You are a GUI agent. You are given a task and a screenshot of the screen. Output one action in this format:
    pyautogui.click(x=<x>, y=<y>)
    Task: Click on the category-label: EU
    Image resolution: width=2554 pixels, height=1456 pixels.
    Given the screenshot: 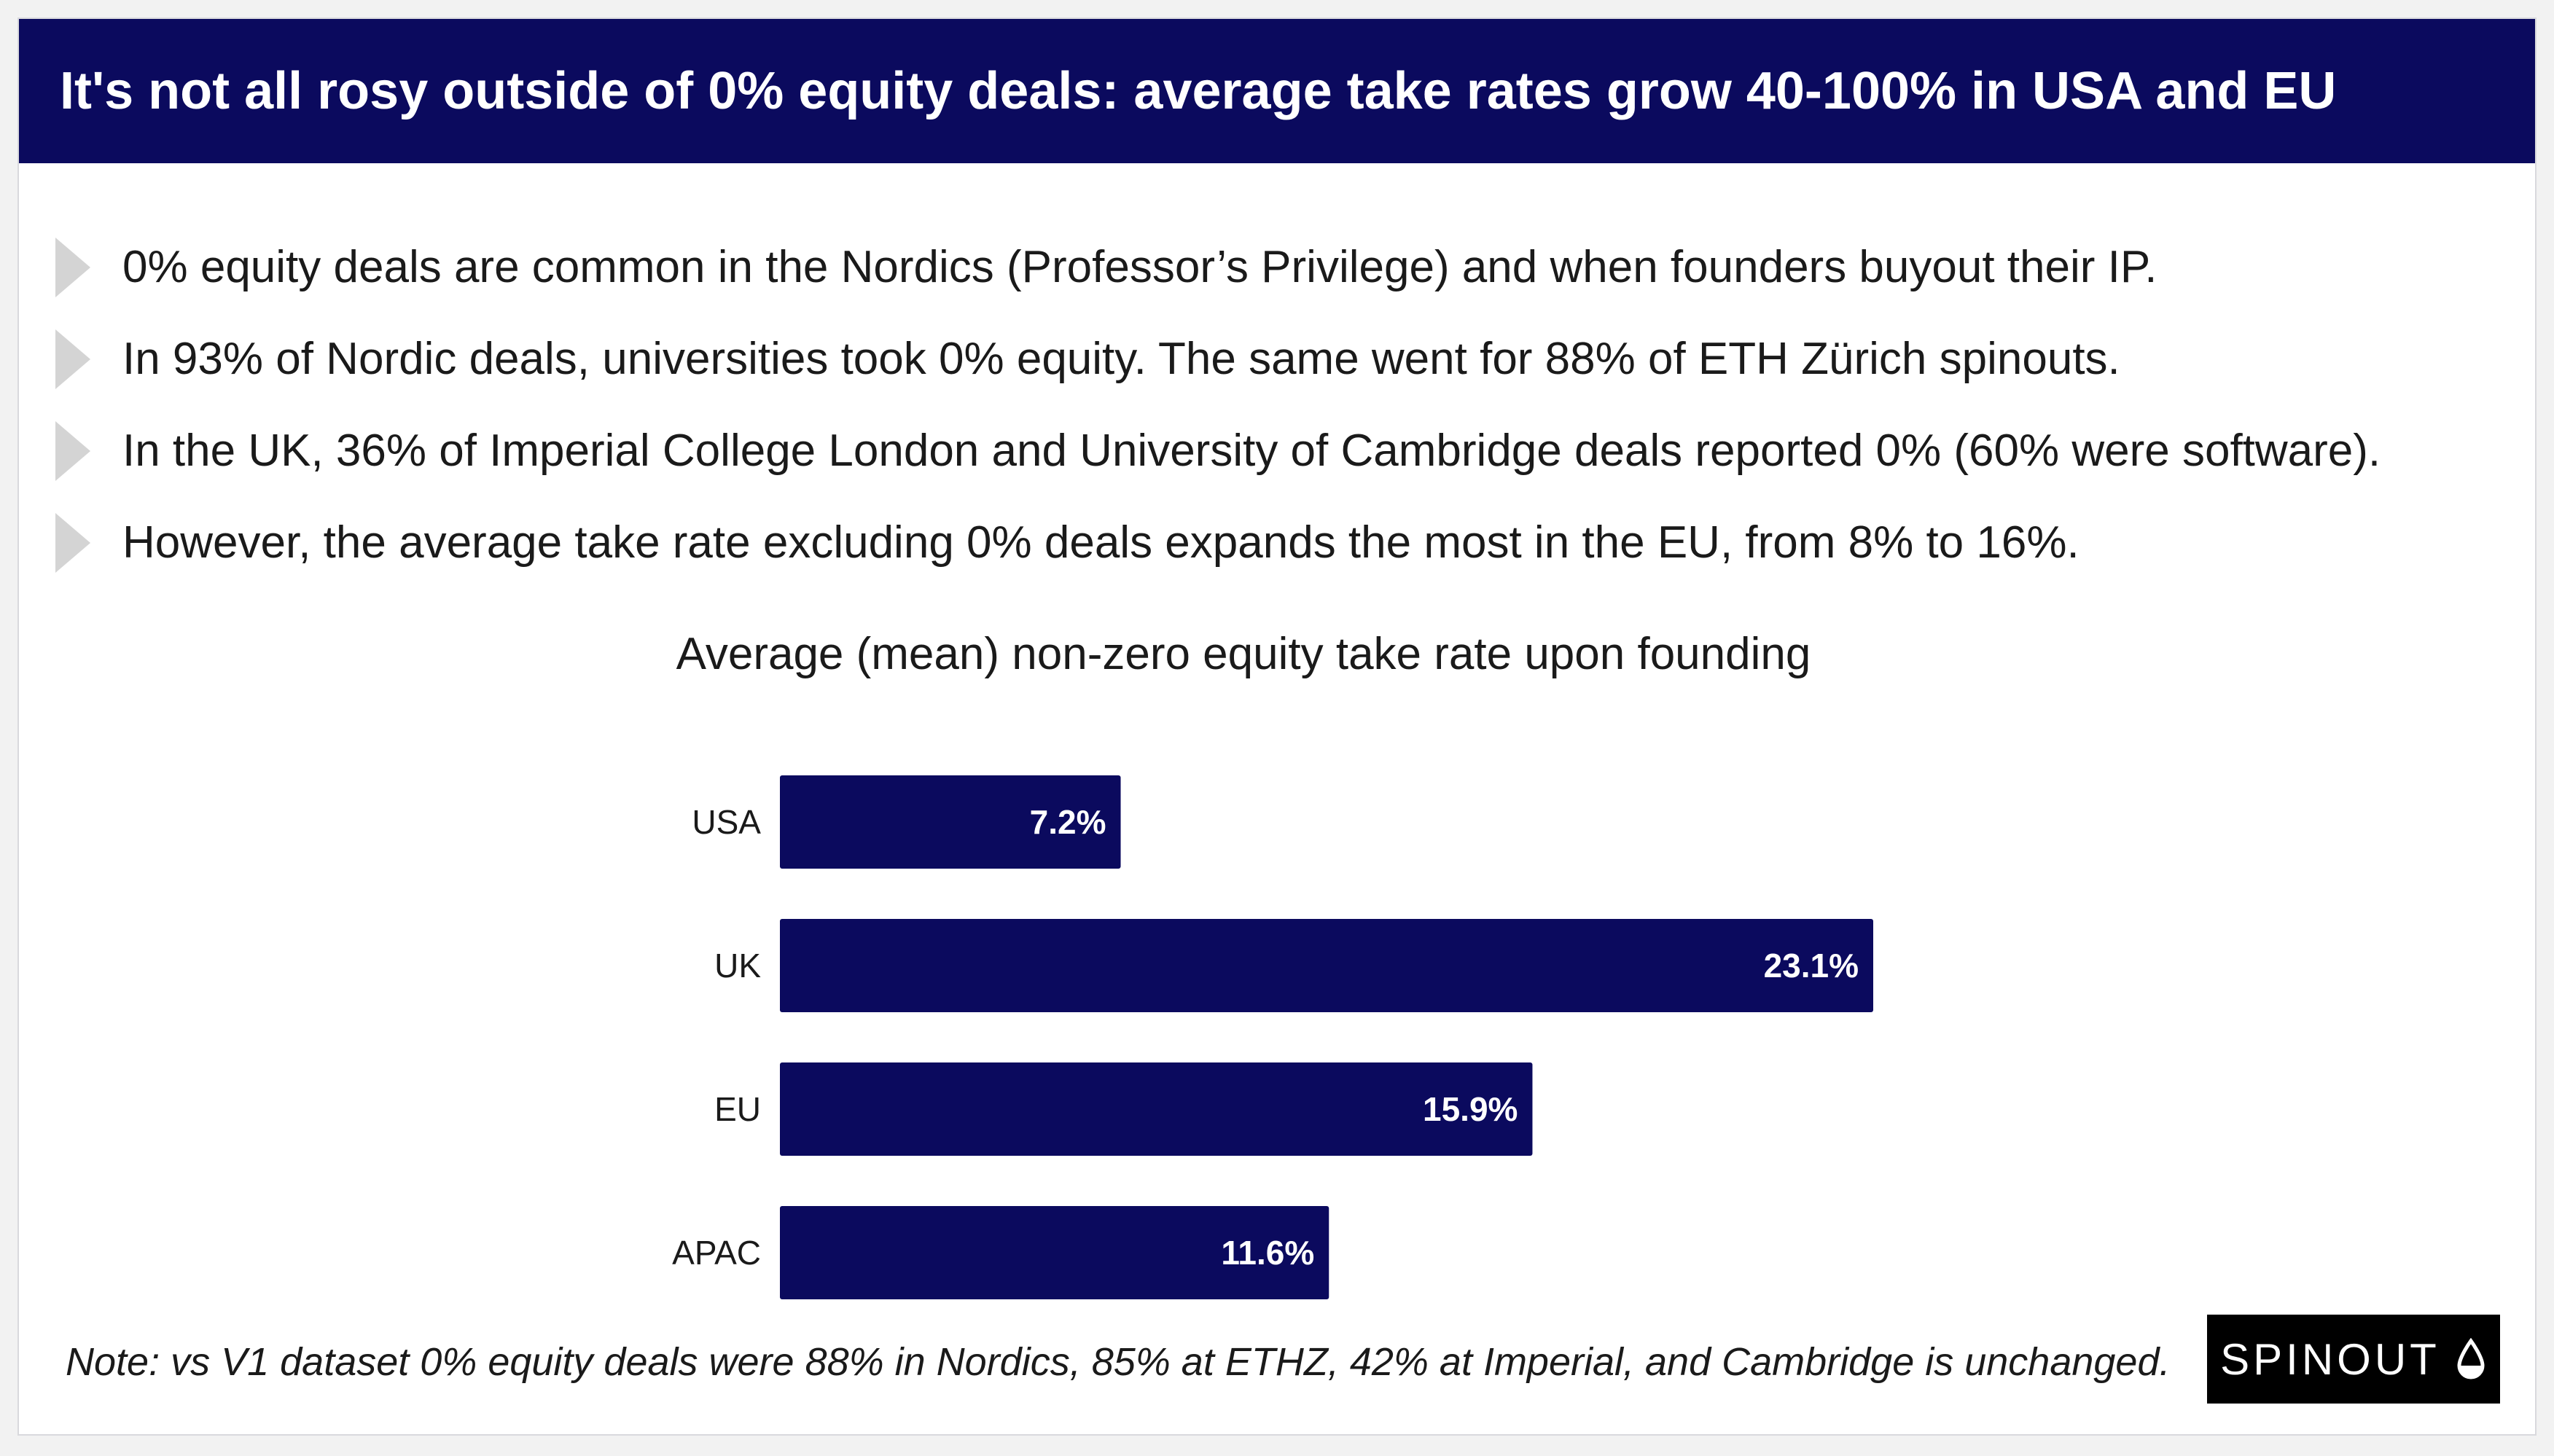 What is the action you would take?
    pyautogui.click(x=737, y=1109)
    